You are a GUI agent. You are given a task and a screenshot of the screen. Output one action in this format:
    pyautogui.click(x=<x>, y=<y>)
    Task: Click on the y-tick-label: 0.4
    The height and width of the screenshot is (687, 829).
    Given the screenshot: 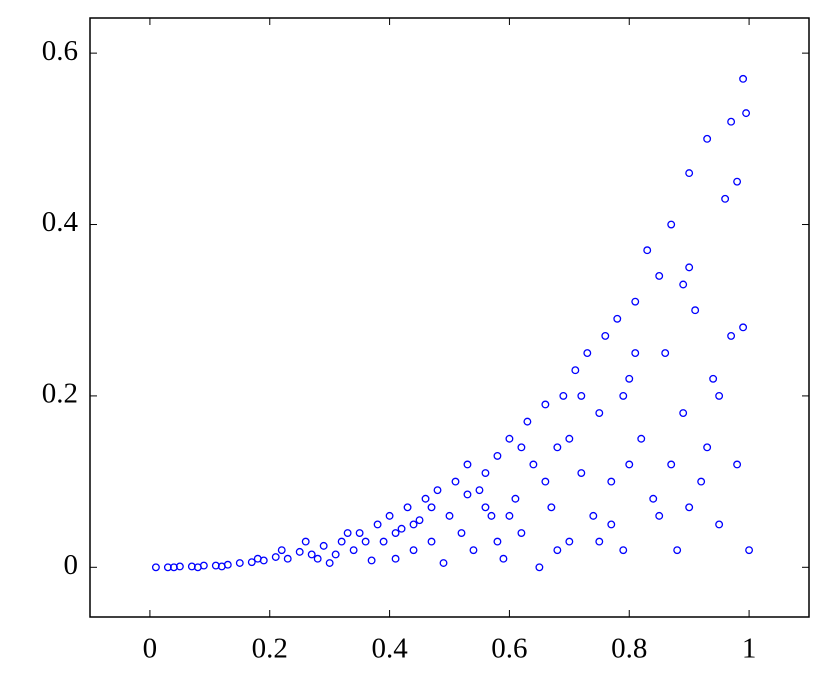 What is the action you would take?
    pyautogui.click(x=60, y=222)
    